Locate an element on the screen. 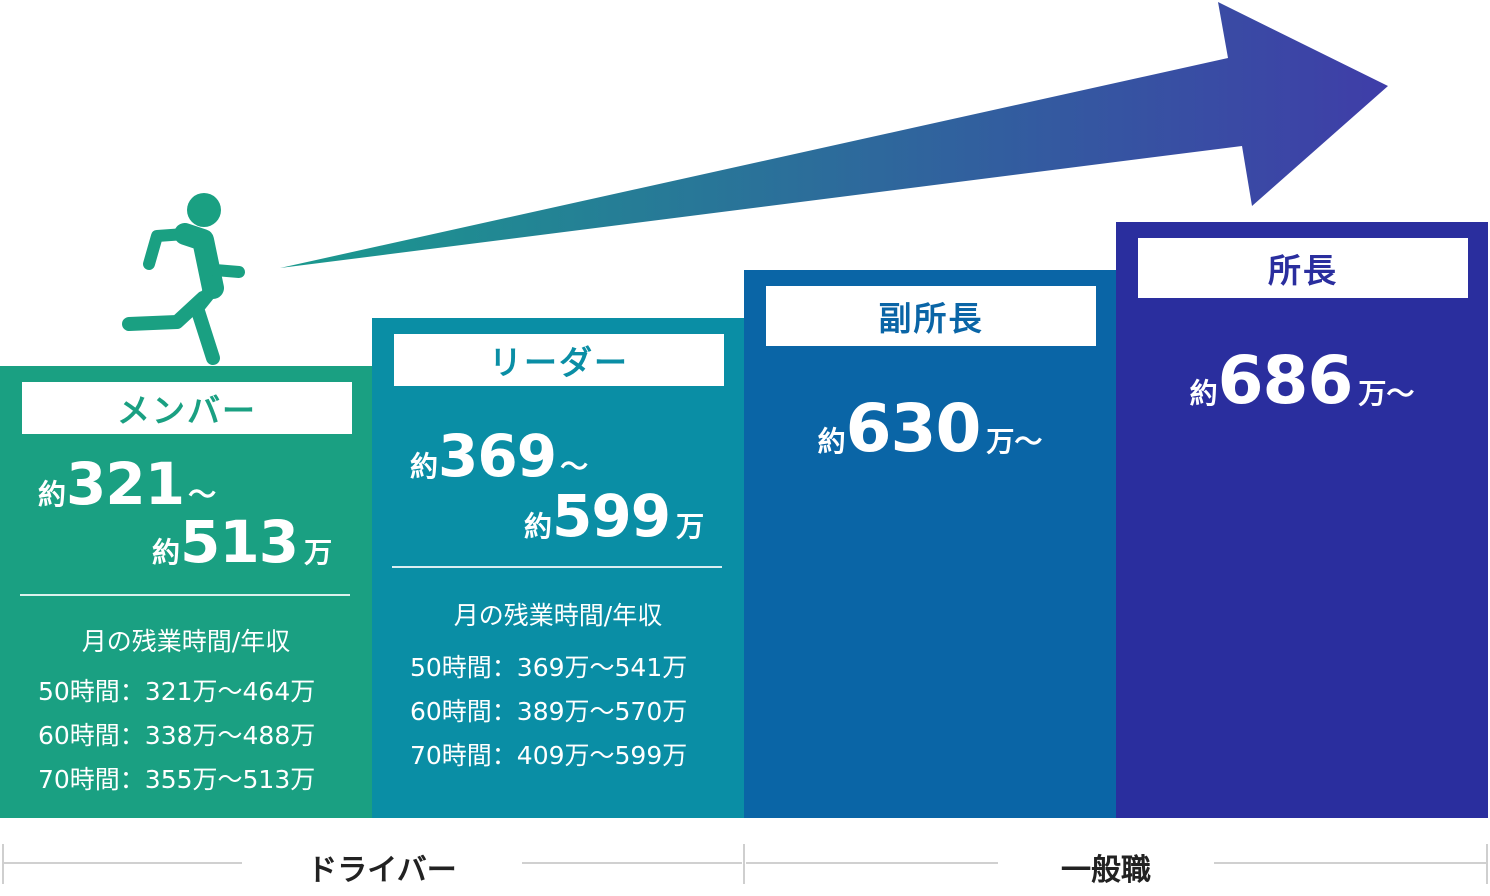 Image resolution: width=1490 pixels, height=896 pixels. member-prefix-1: 約 is located at coordinates (52, 494).